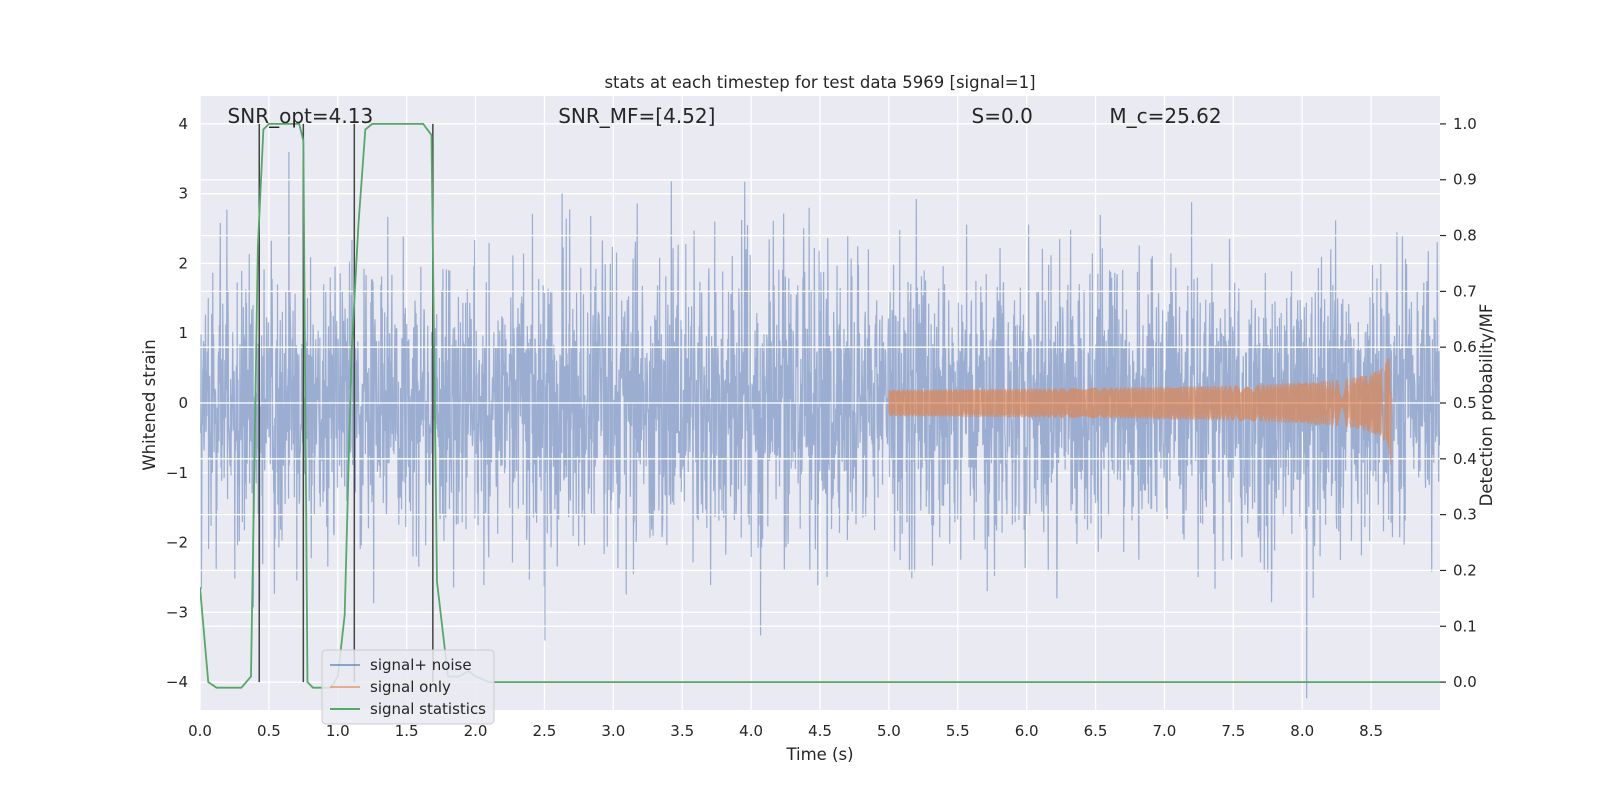  Describe the element at coordinates (1465, 180) in the screenshot. I see `y-right-tick-label: 0.9` at that location.